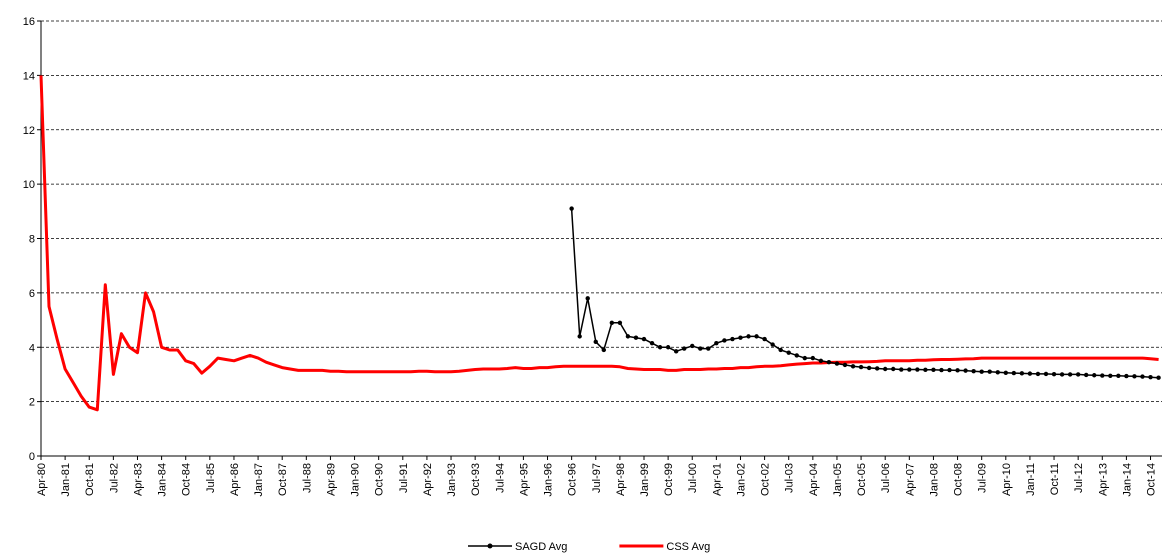 The width and height of the screenshot is (1163, 553). Describe the element at coordinates (32, 457) in the screenshot. I see `y-tick-label: 0` at that location.